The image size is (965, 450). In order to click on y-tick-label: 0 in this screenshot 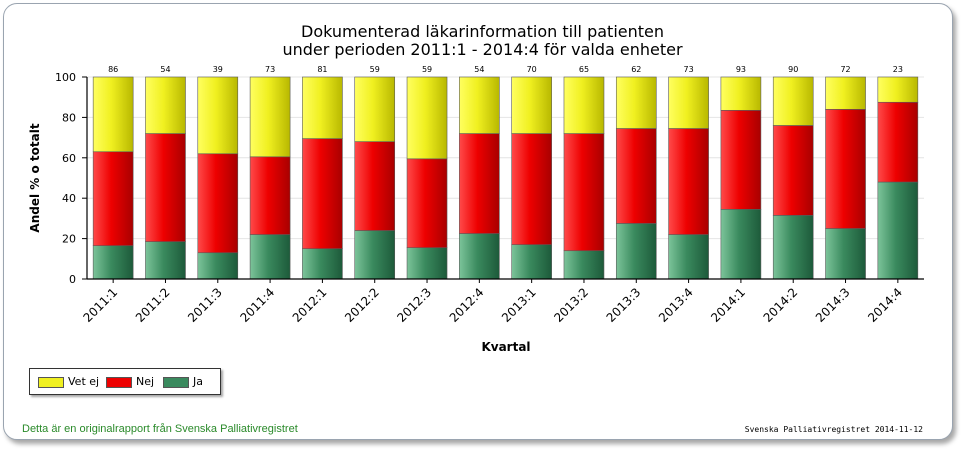, I will do `click(72, 279)`.